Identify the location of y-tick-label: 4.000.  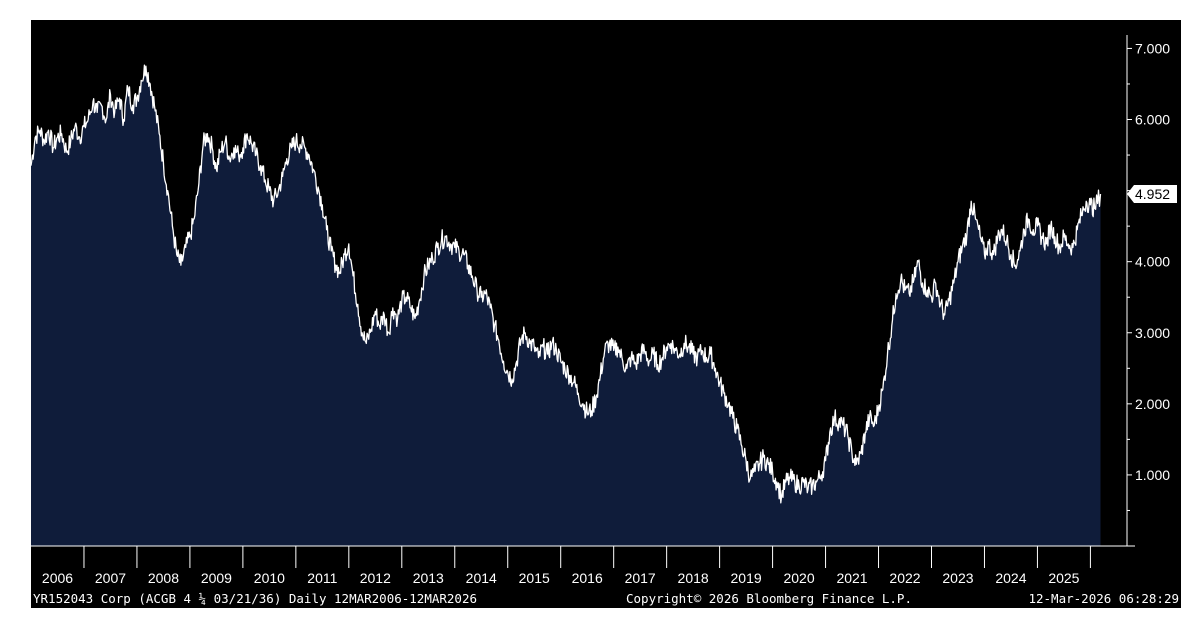
(1152, 262).